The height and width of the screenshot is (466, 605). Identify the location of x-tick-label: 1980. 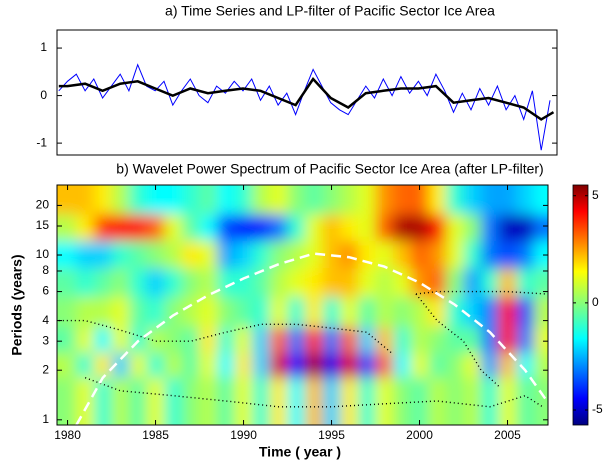
(67, 435).